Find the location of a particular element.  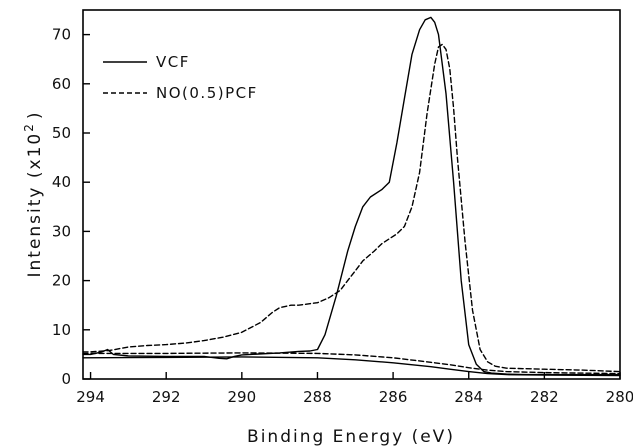

x-tick-label: 280 is located at coordinates (619, 397).